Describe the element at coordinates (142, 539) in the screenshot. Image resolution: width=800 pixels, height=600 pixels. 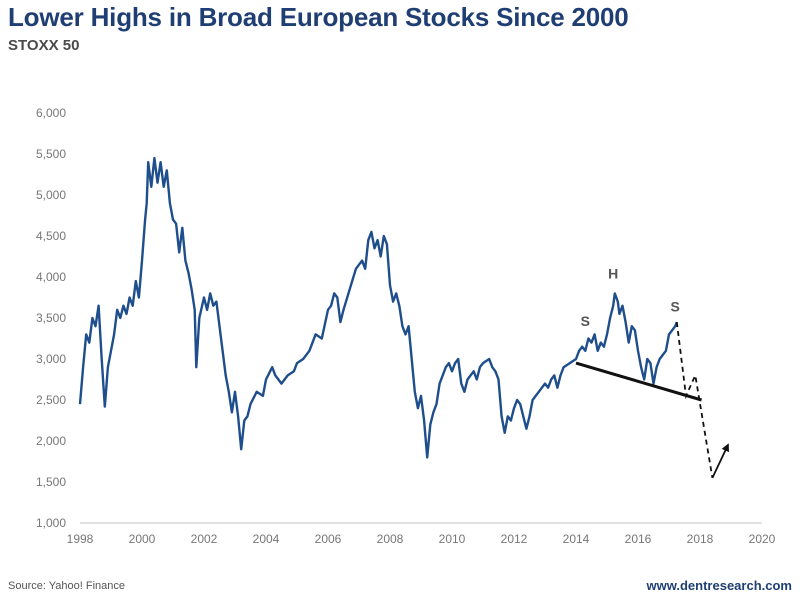
I see `x-tick-label: 2000` at that location.